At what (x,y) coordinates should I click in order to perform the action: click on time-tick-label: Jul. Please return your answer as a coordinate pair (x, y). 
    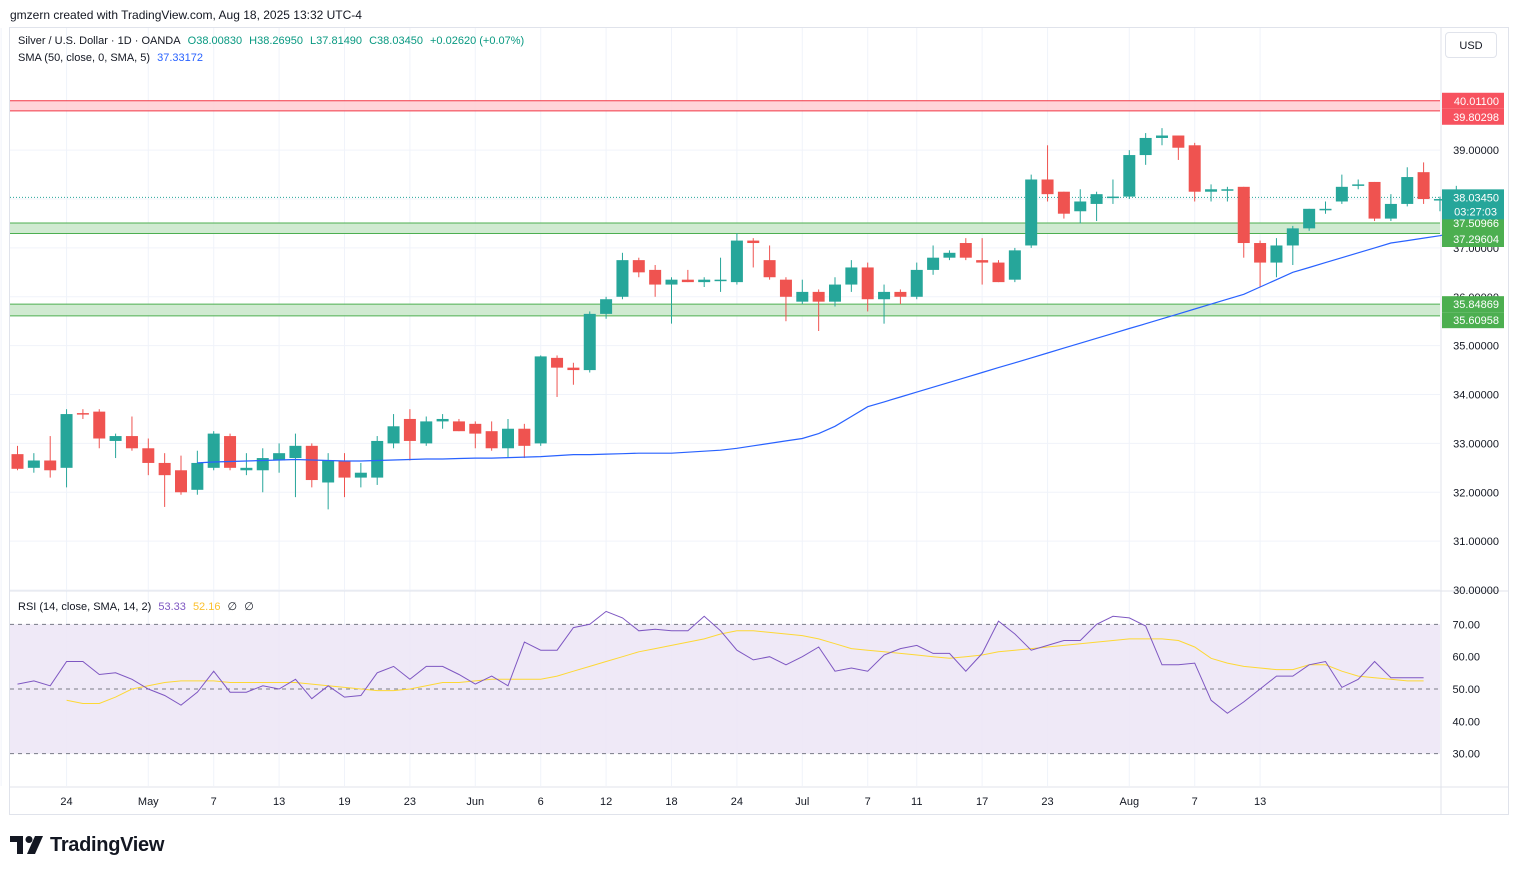
    Looking at the image, I should click on (802, 802).